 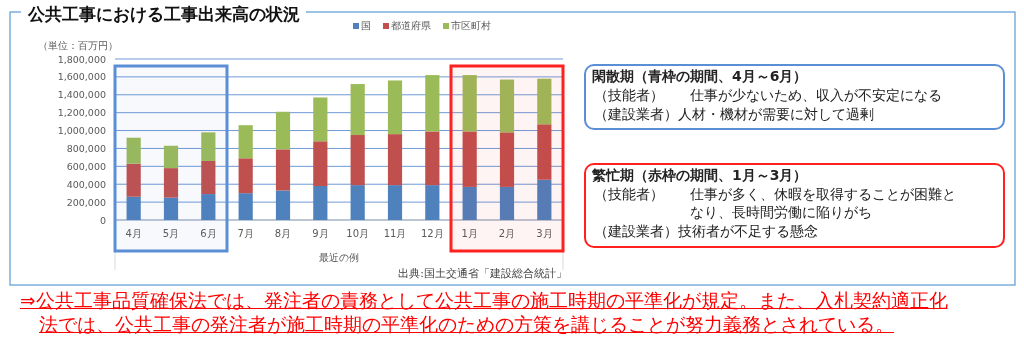 What do you see at coordinates (544, 233) in the screenshot?
I see `x-tick-label: 3月` at bounding box center [544, 233].